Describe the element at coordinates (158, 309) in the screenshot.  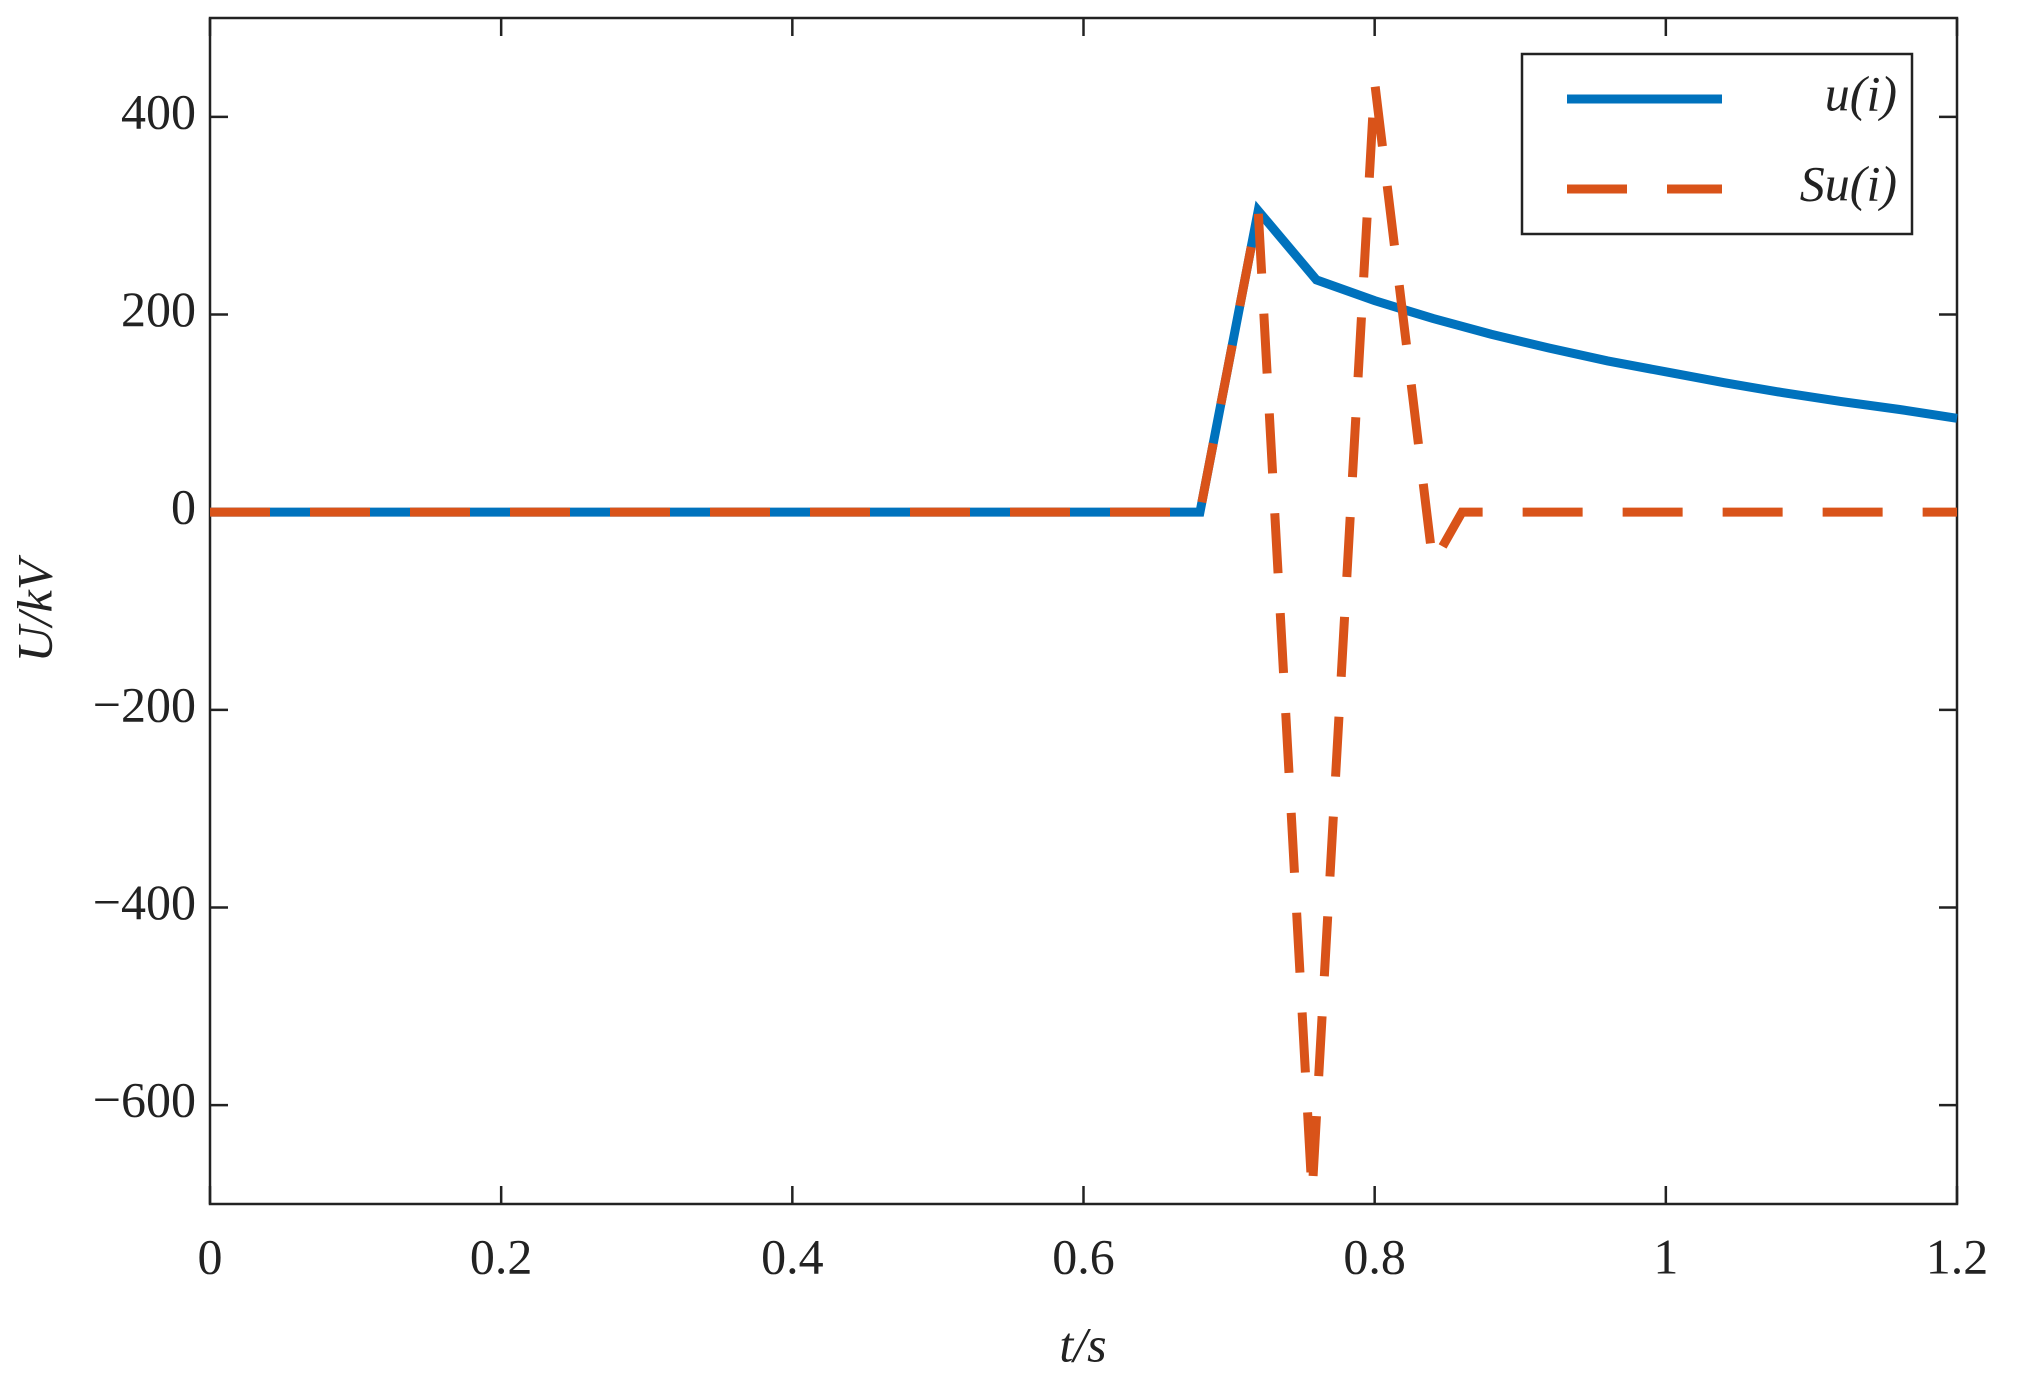
I see `y-tick-label: 200` at that location.